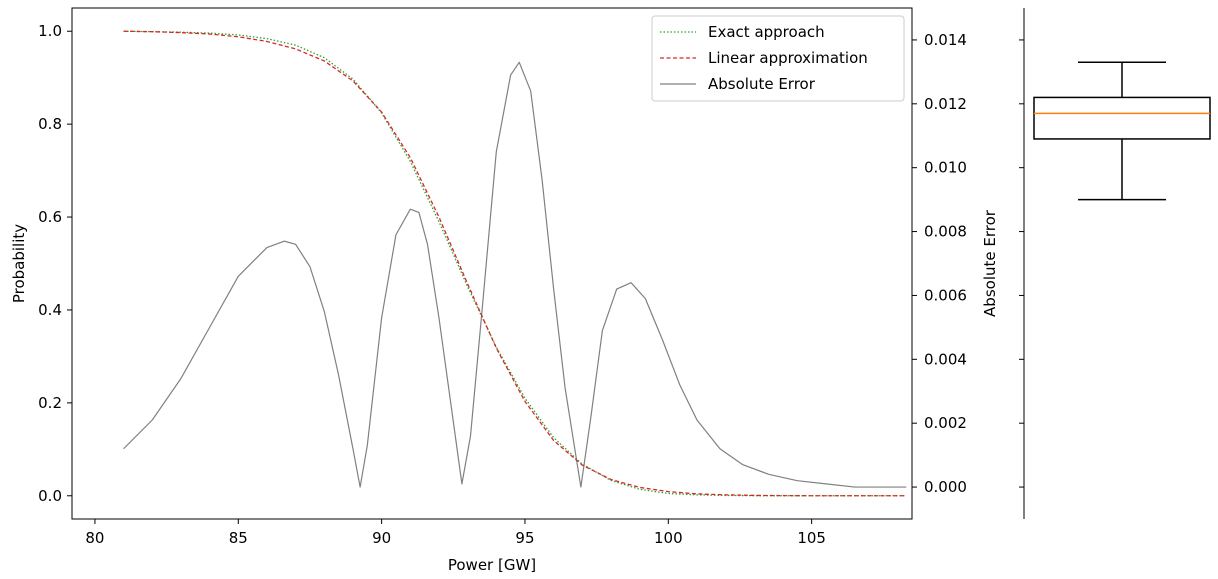  What do you see at coordinates (811, 538) in the screenshot?
I see `x-tick-label: 105` at bounding box center [811, 538].